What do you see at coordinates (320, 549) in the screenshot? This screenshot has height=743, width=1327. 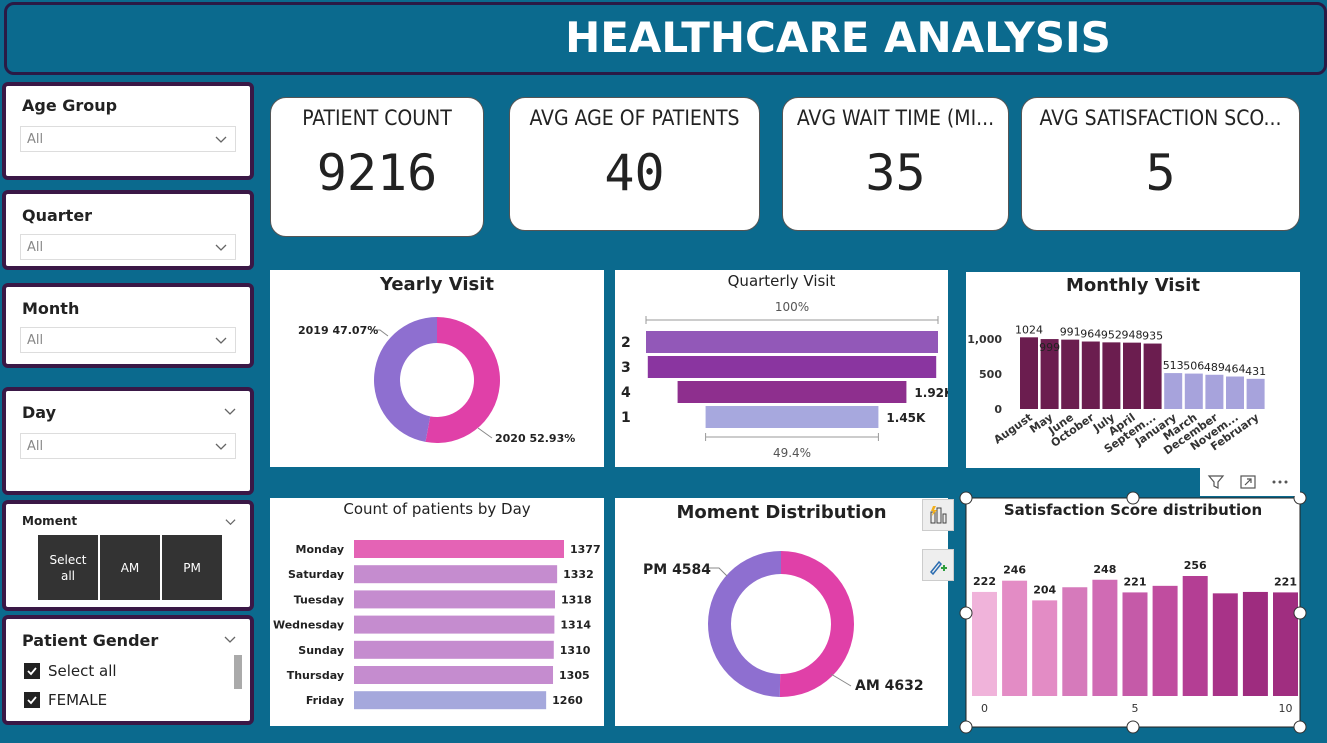 I see `category-label: Monday` at bounding box center [320, 549].